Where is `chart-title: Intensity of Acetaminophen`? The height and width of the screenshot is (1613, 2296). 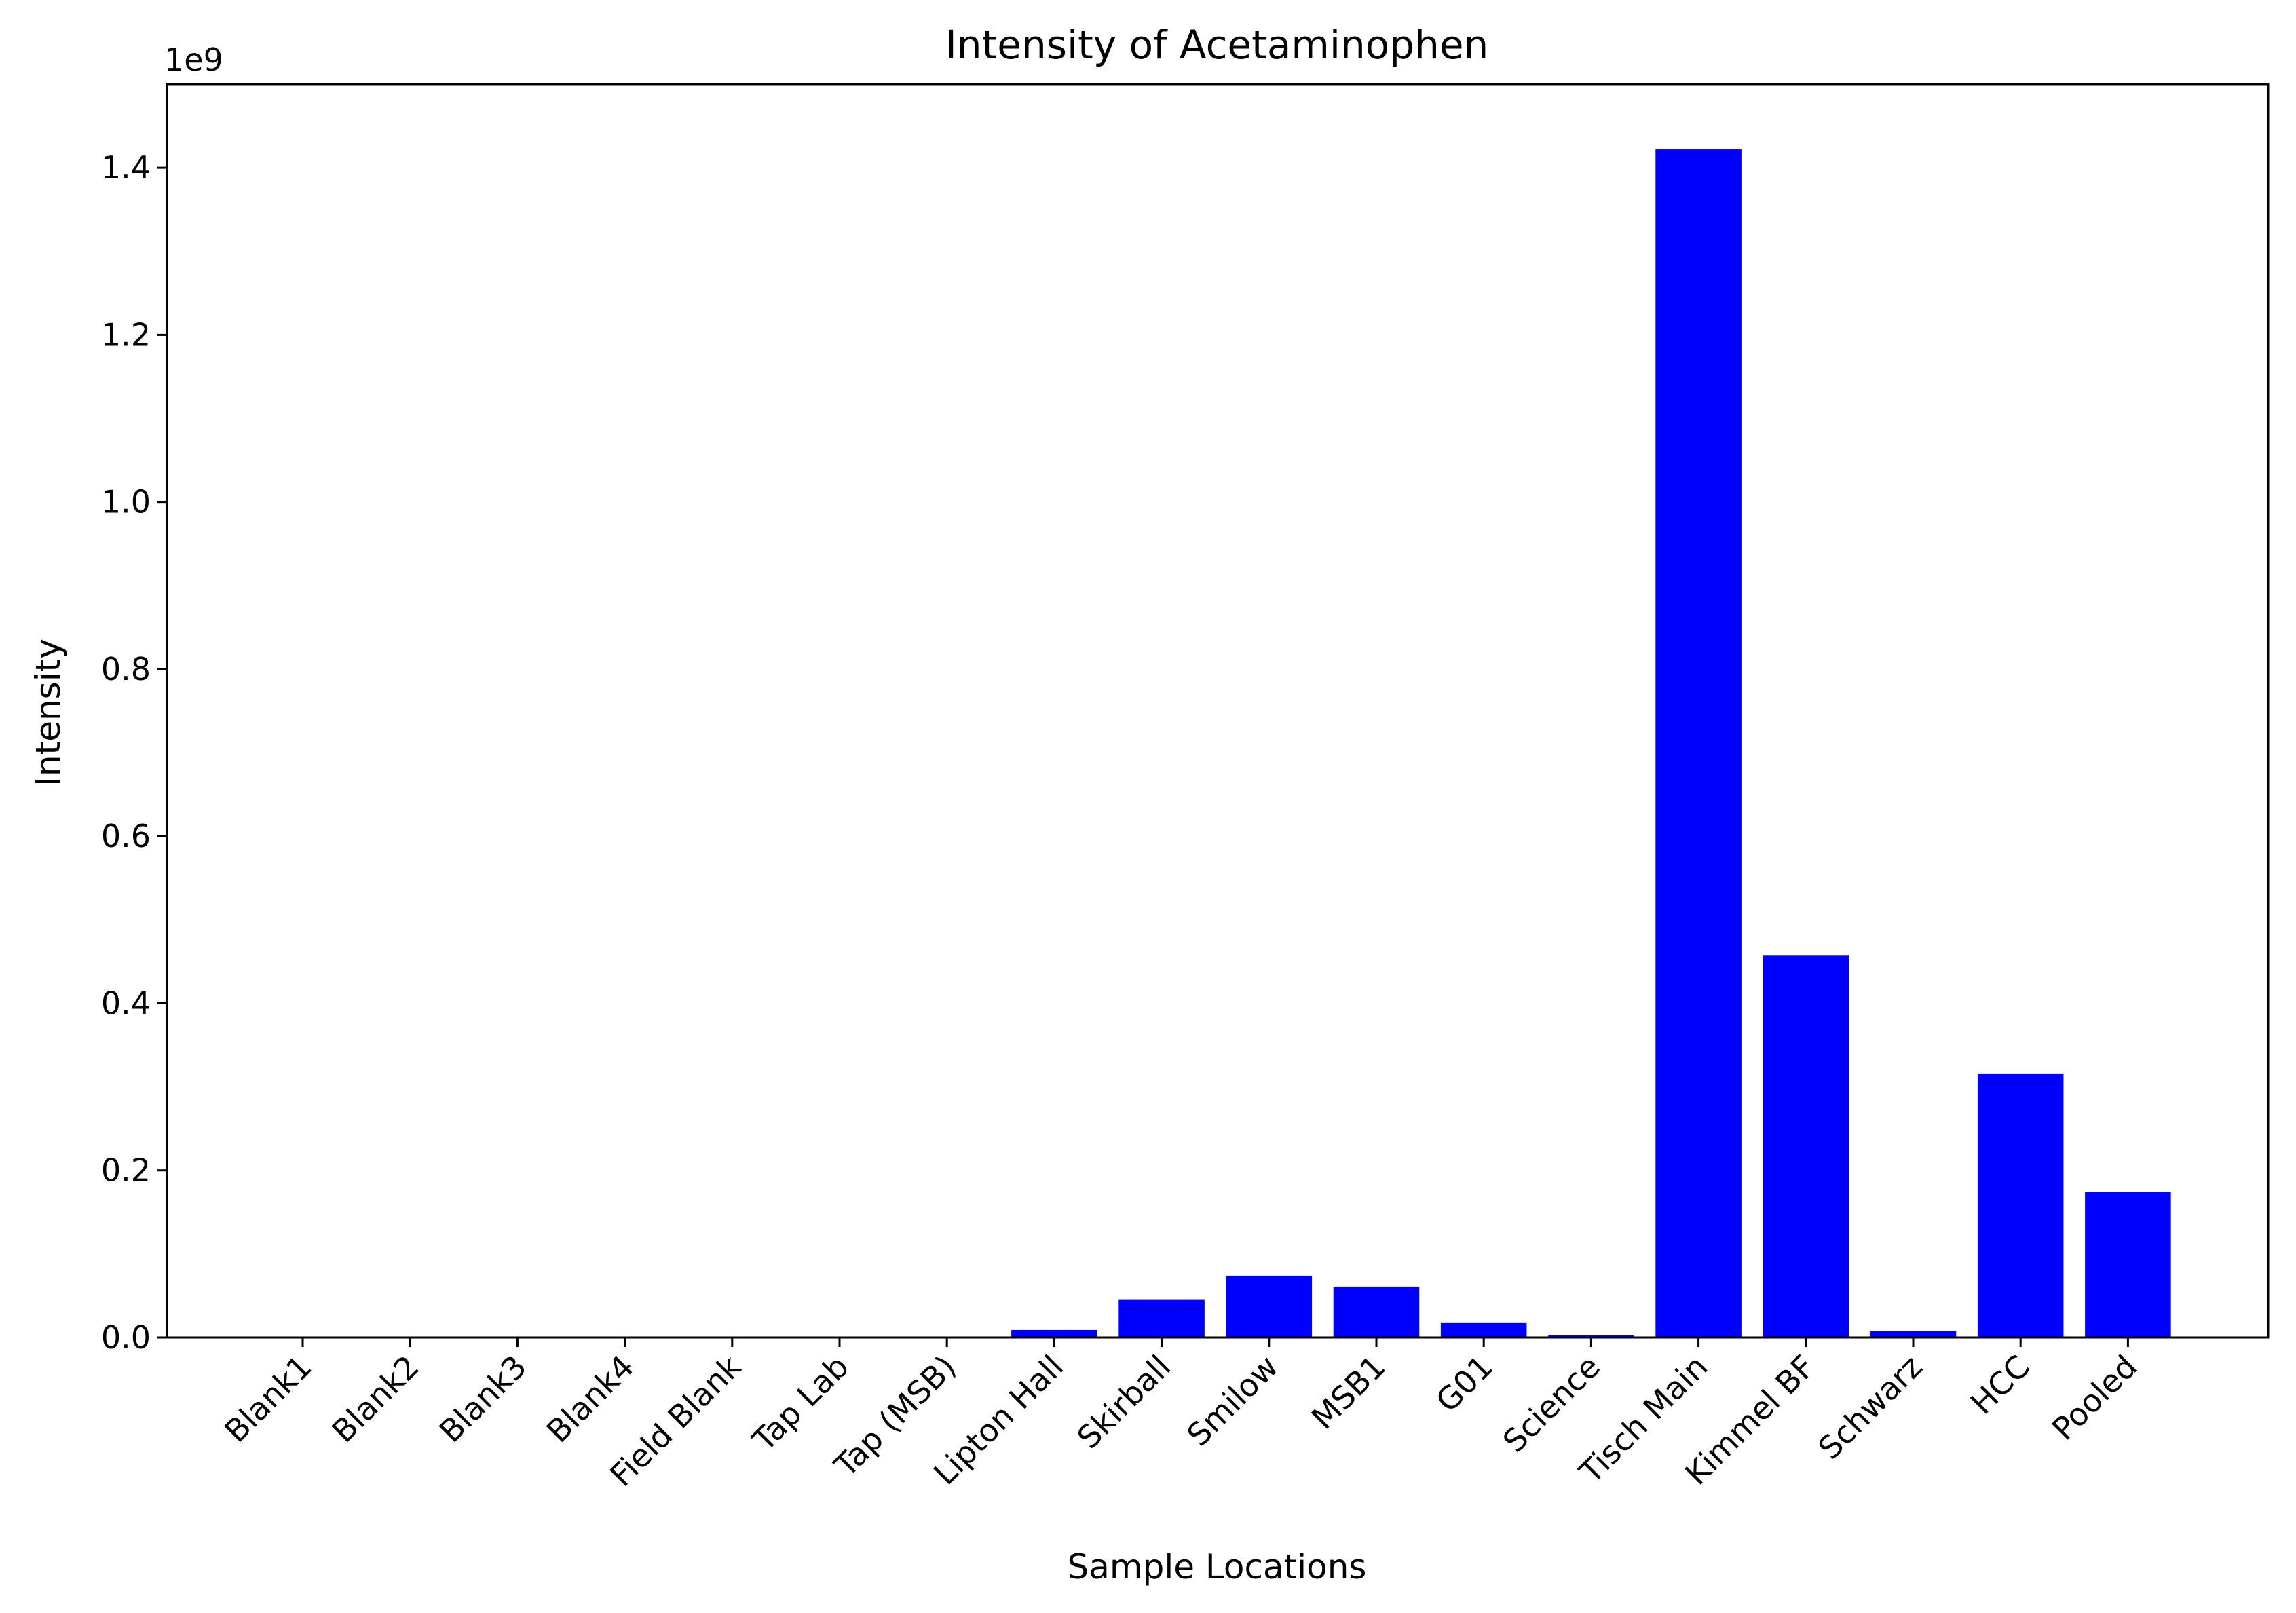
chart-title: Intensity of Acetaminophen is located at coordinates (1217, 45).